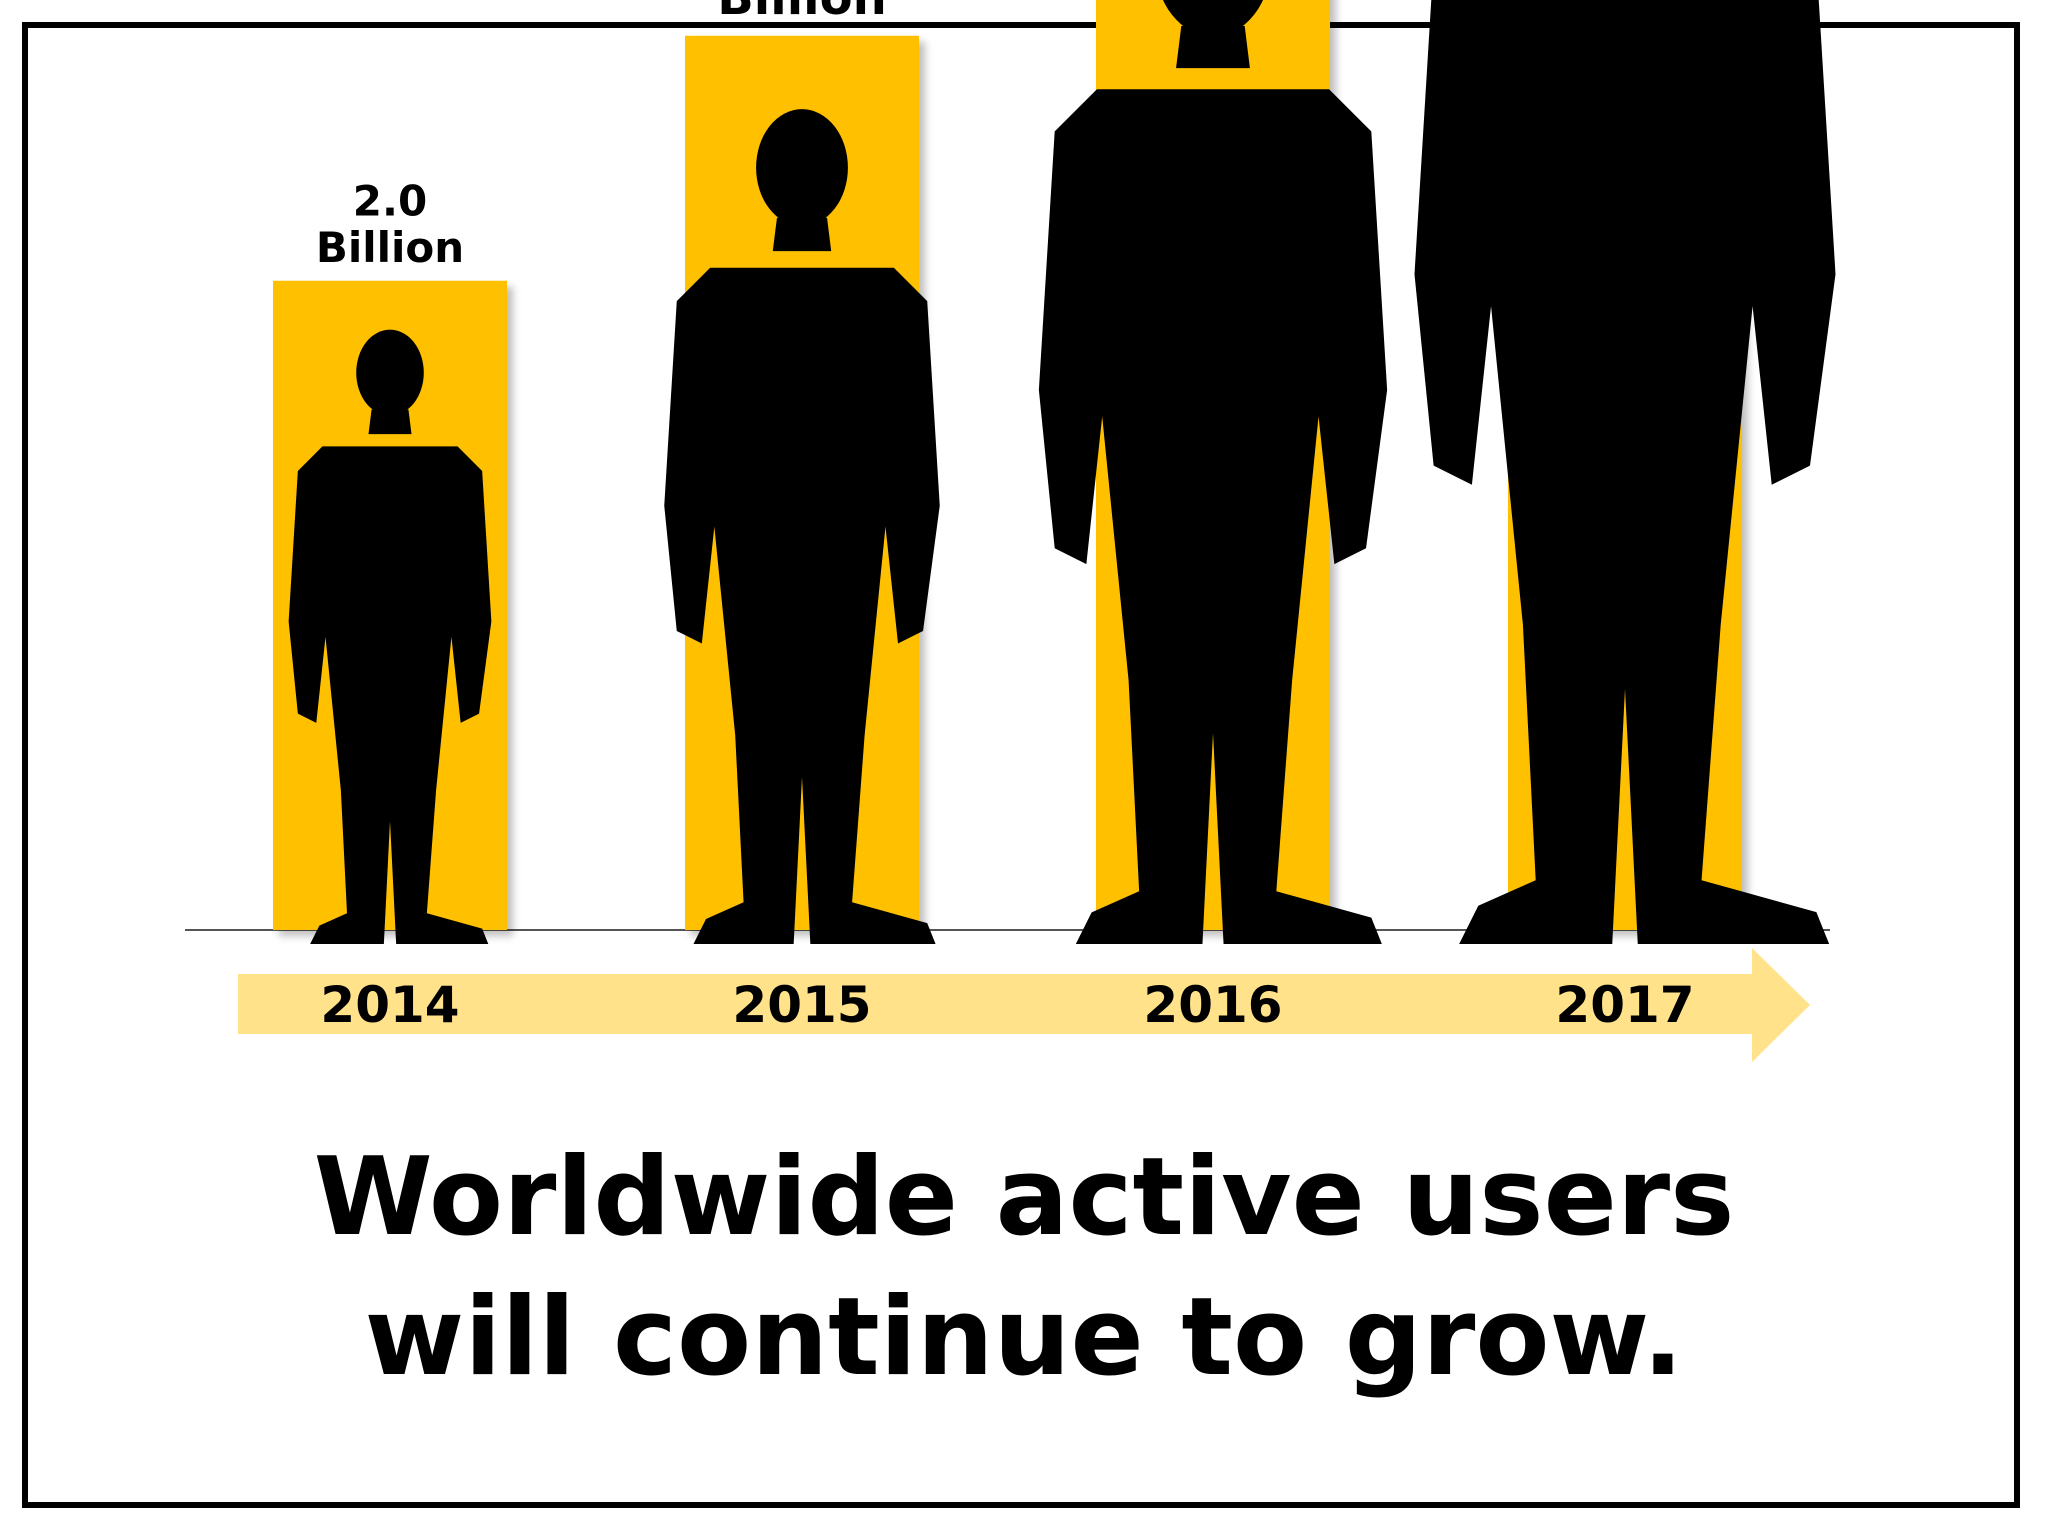  What do you see at coordinates (1624, 1005) in the screenshot?
I see `x-tick-label-2017: 2017` at bounding box center [1624, 1005].